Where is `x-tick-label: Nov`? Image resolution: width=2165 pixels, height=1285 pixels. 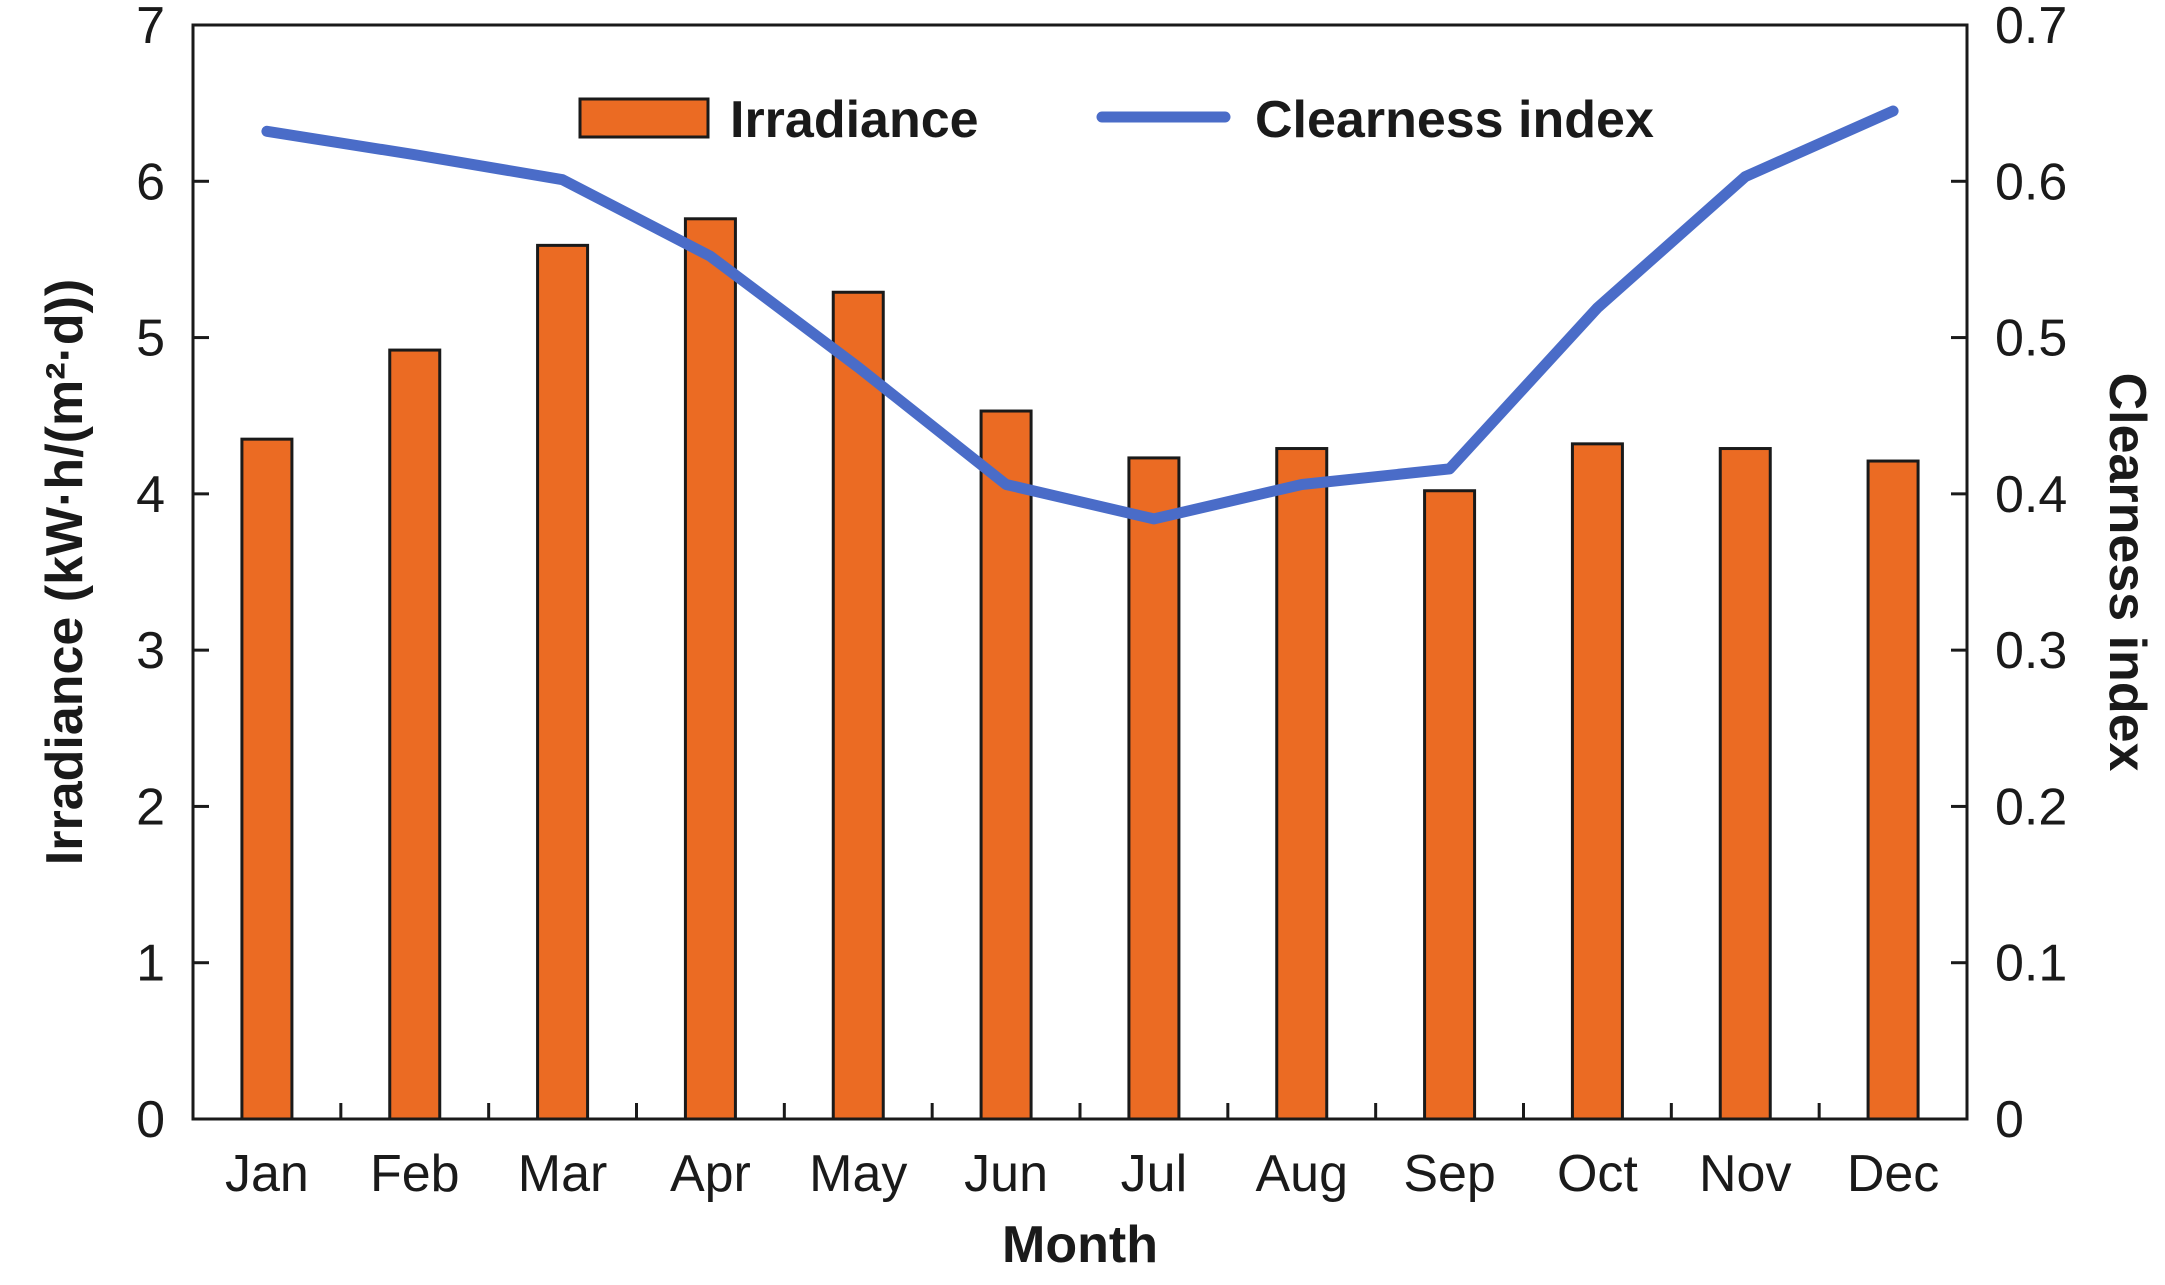
x-tick-label: Nov is located at coordinates (1745, 1174).